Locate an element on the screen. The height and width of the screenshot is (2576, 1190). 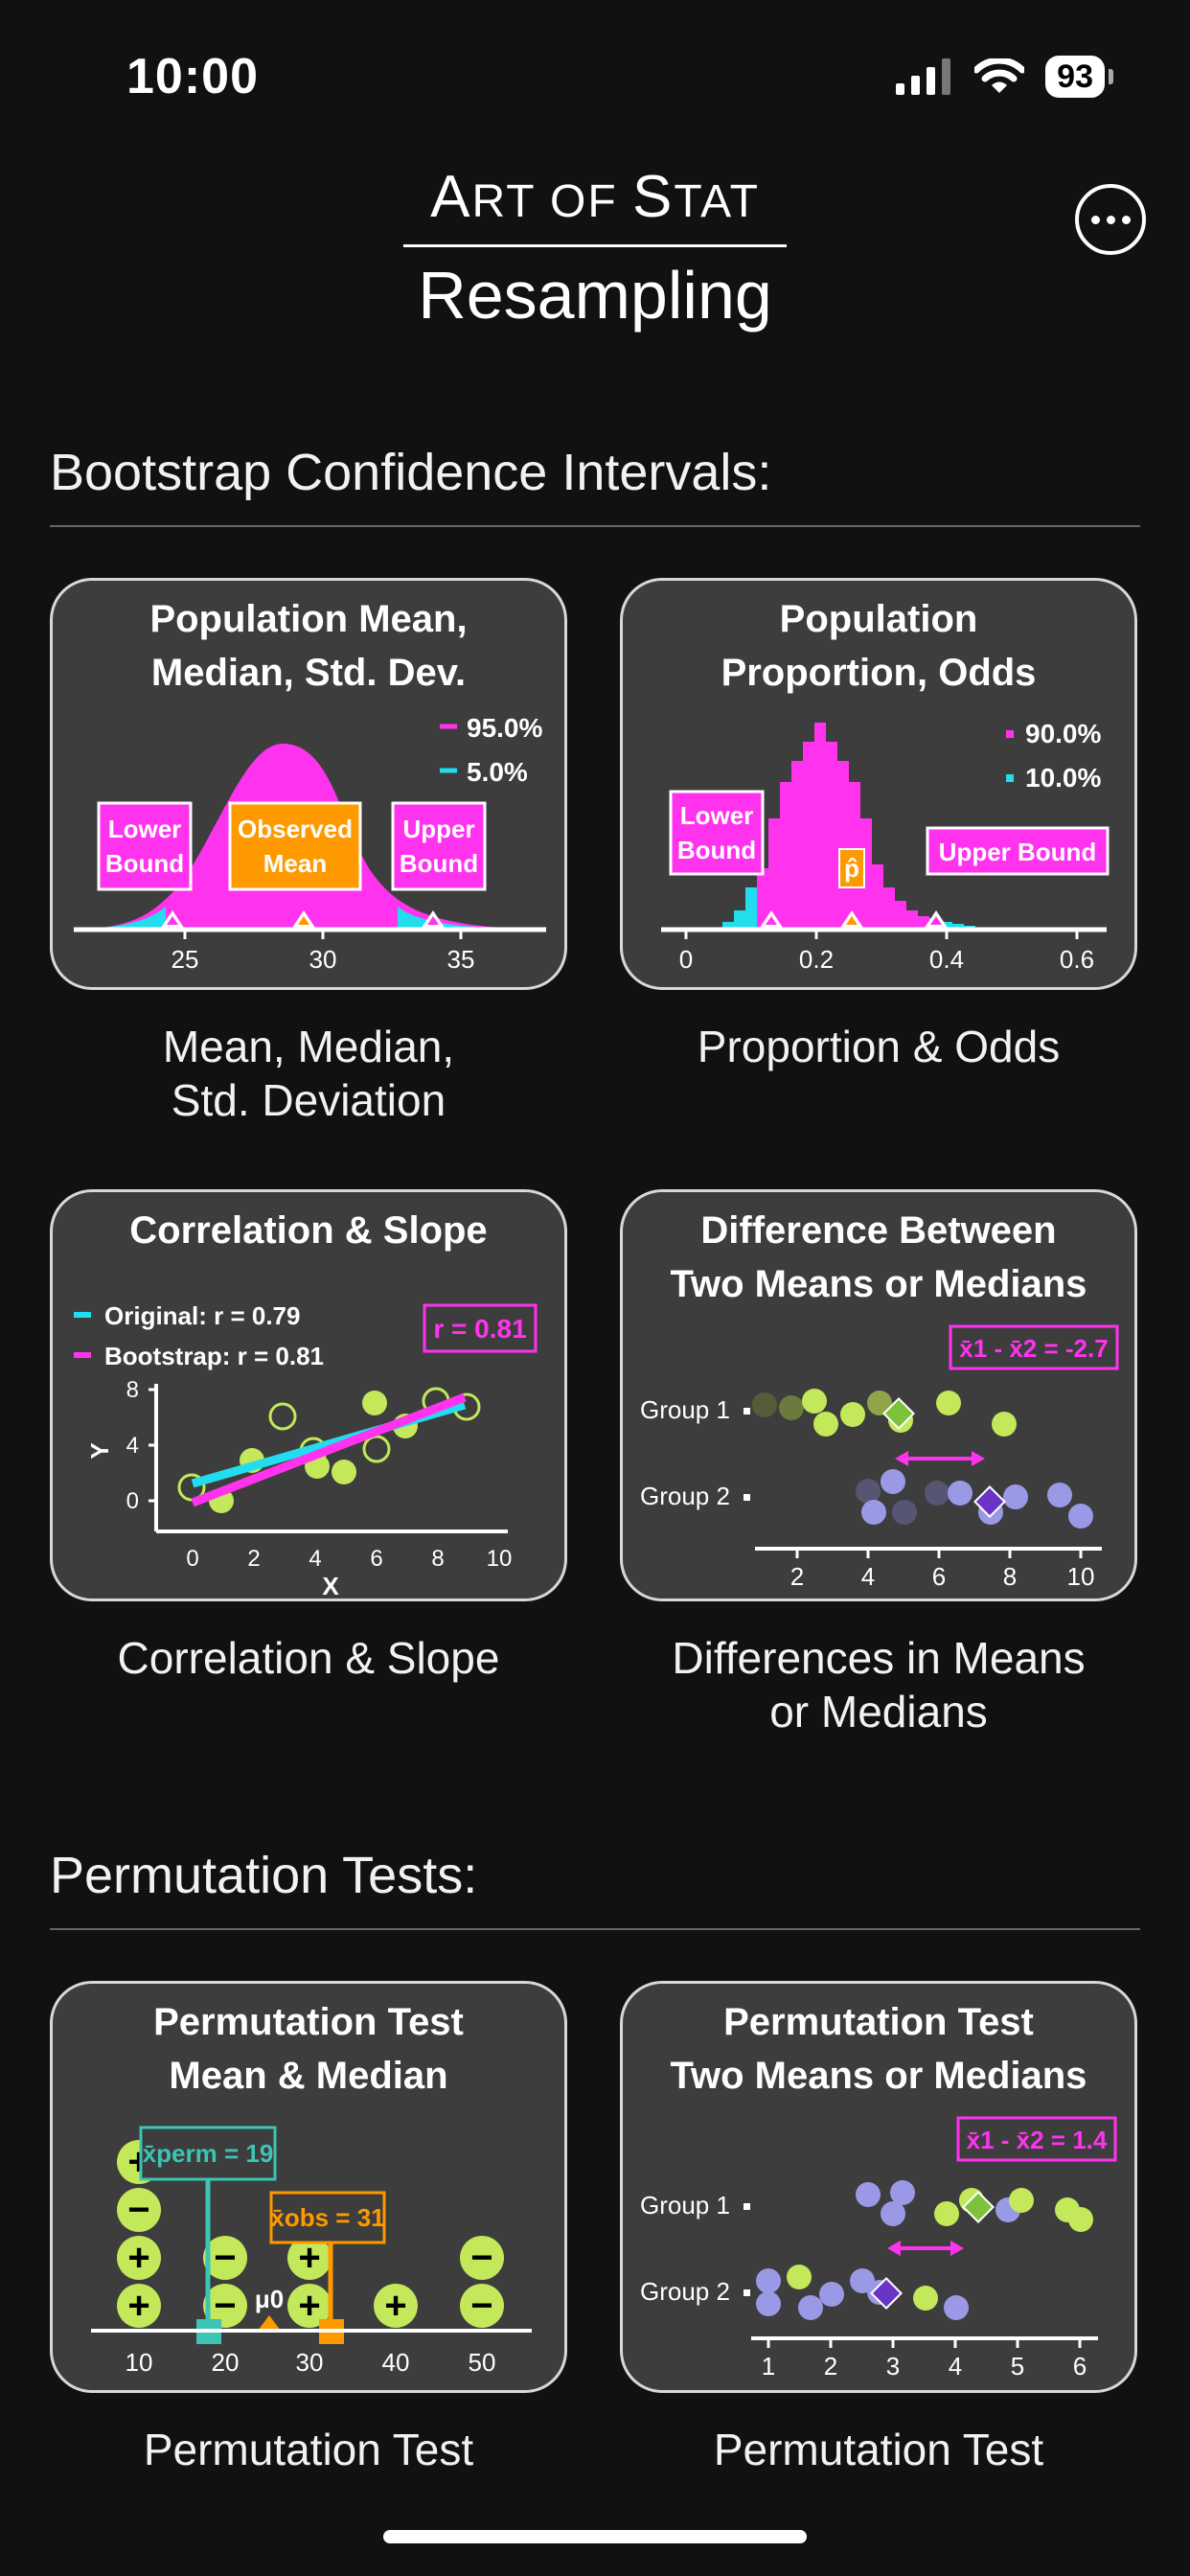
mu-zero-label: μ0 is located at coordinates (270, 2299).